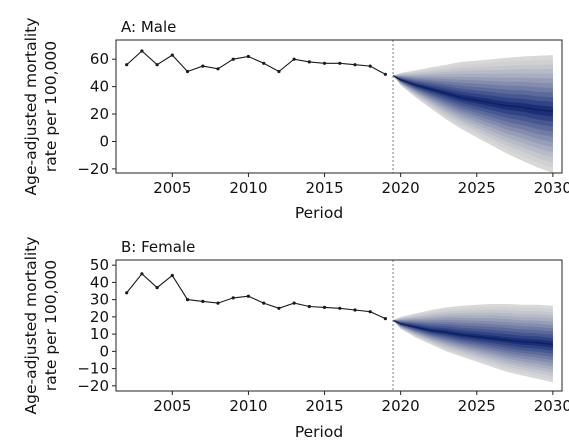 The width and height of the screenshot is (569, 445). Describe the element at coordinates (93, 369) in the screenshot. I see `y-tick-label: −10` at that location.